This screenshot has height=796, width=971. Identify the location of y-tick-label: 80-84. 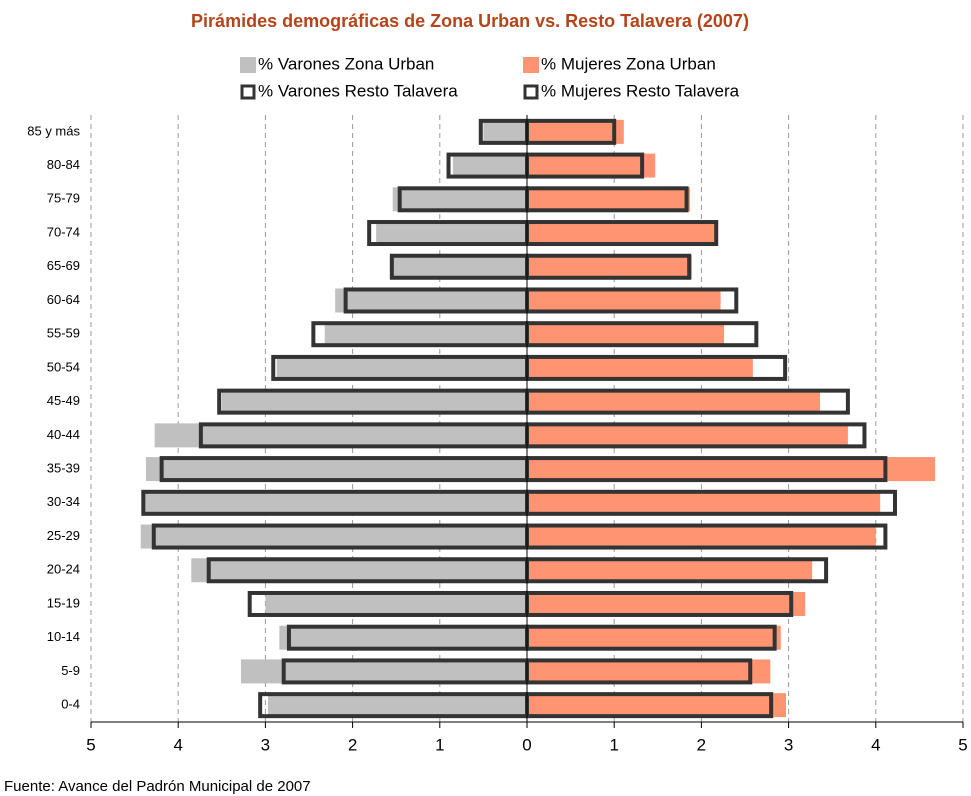
(63, 164).